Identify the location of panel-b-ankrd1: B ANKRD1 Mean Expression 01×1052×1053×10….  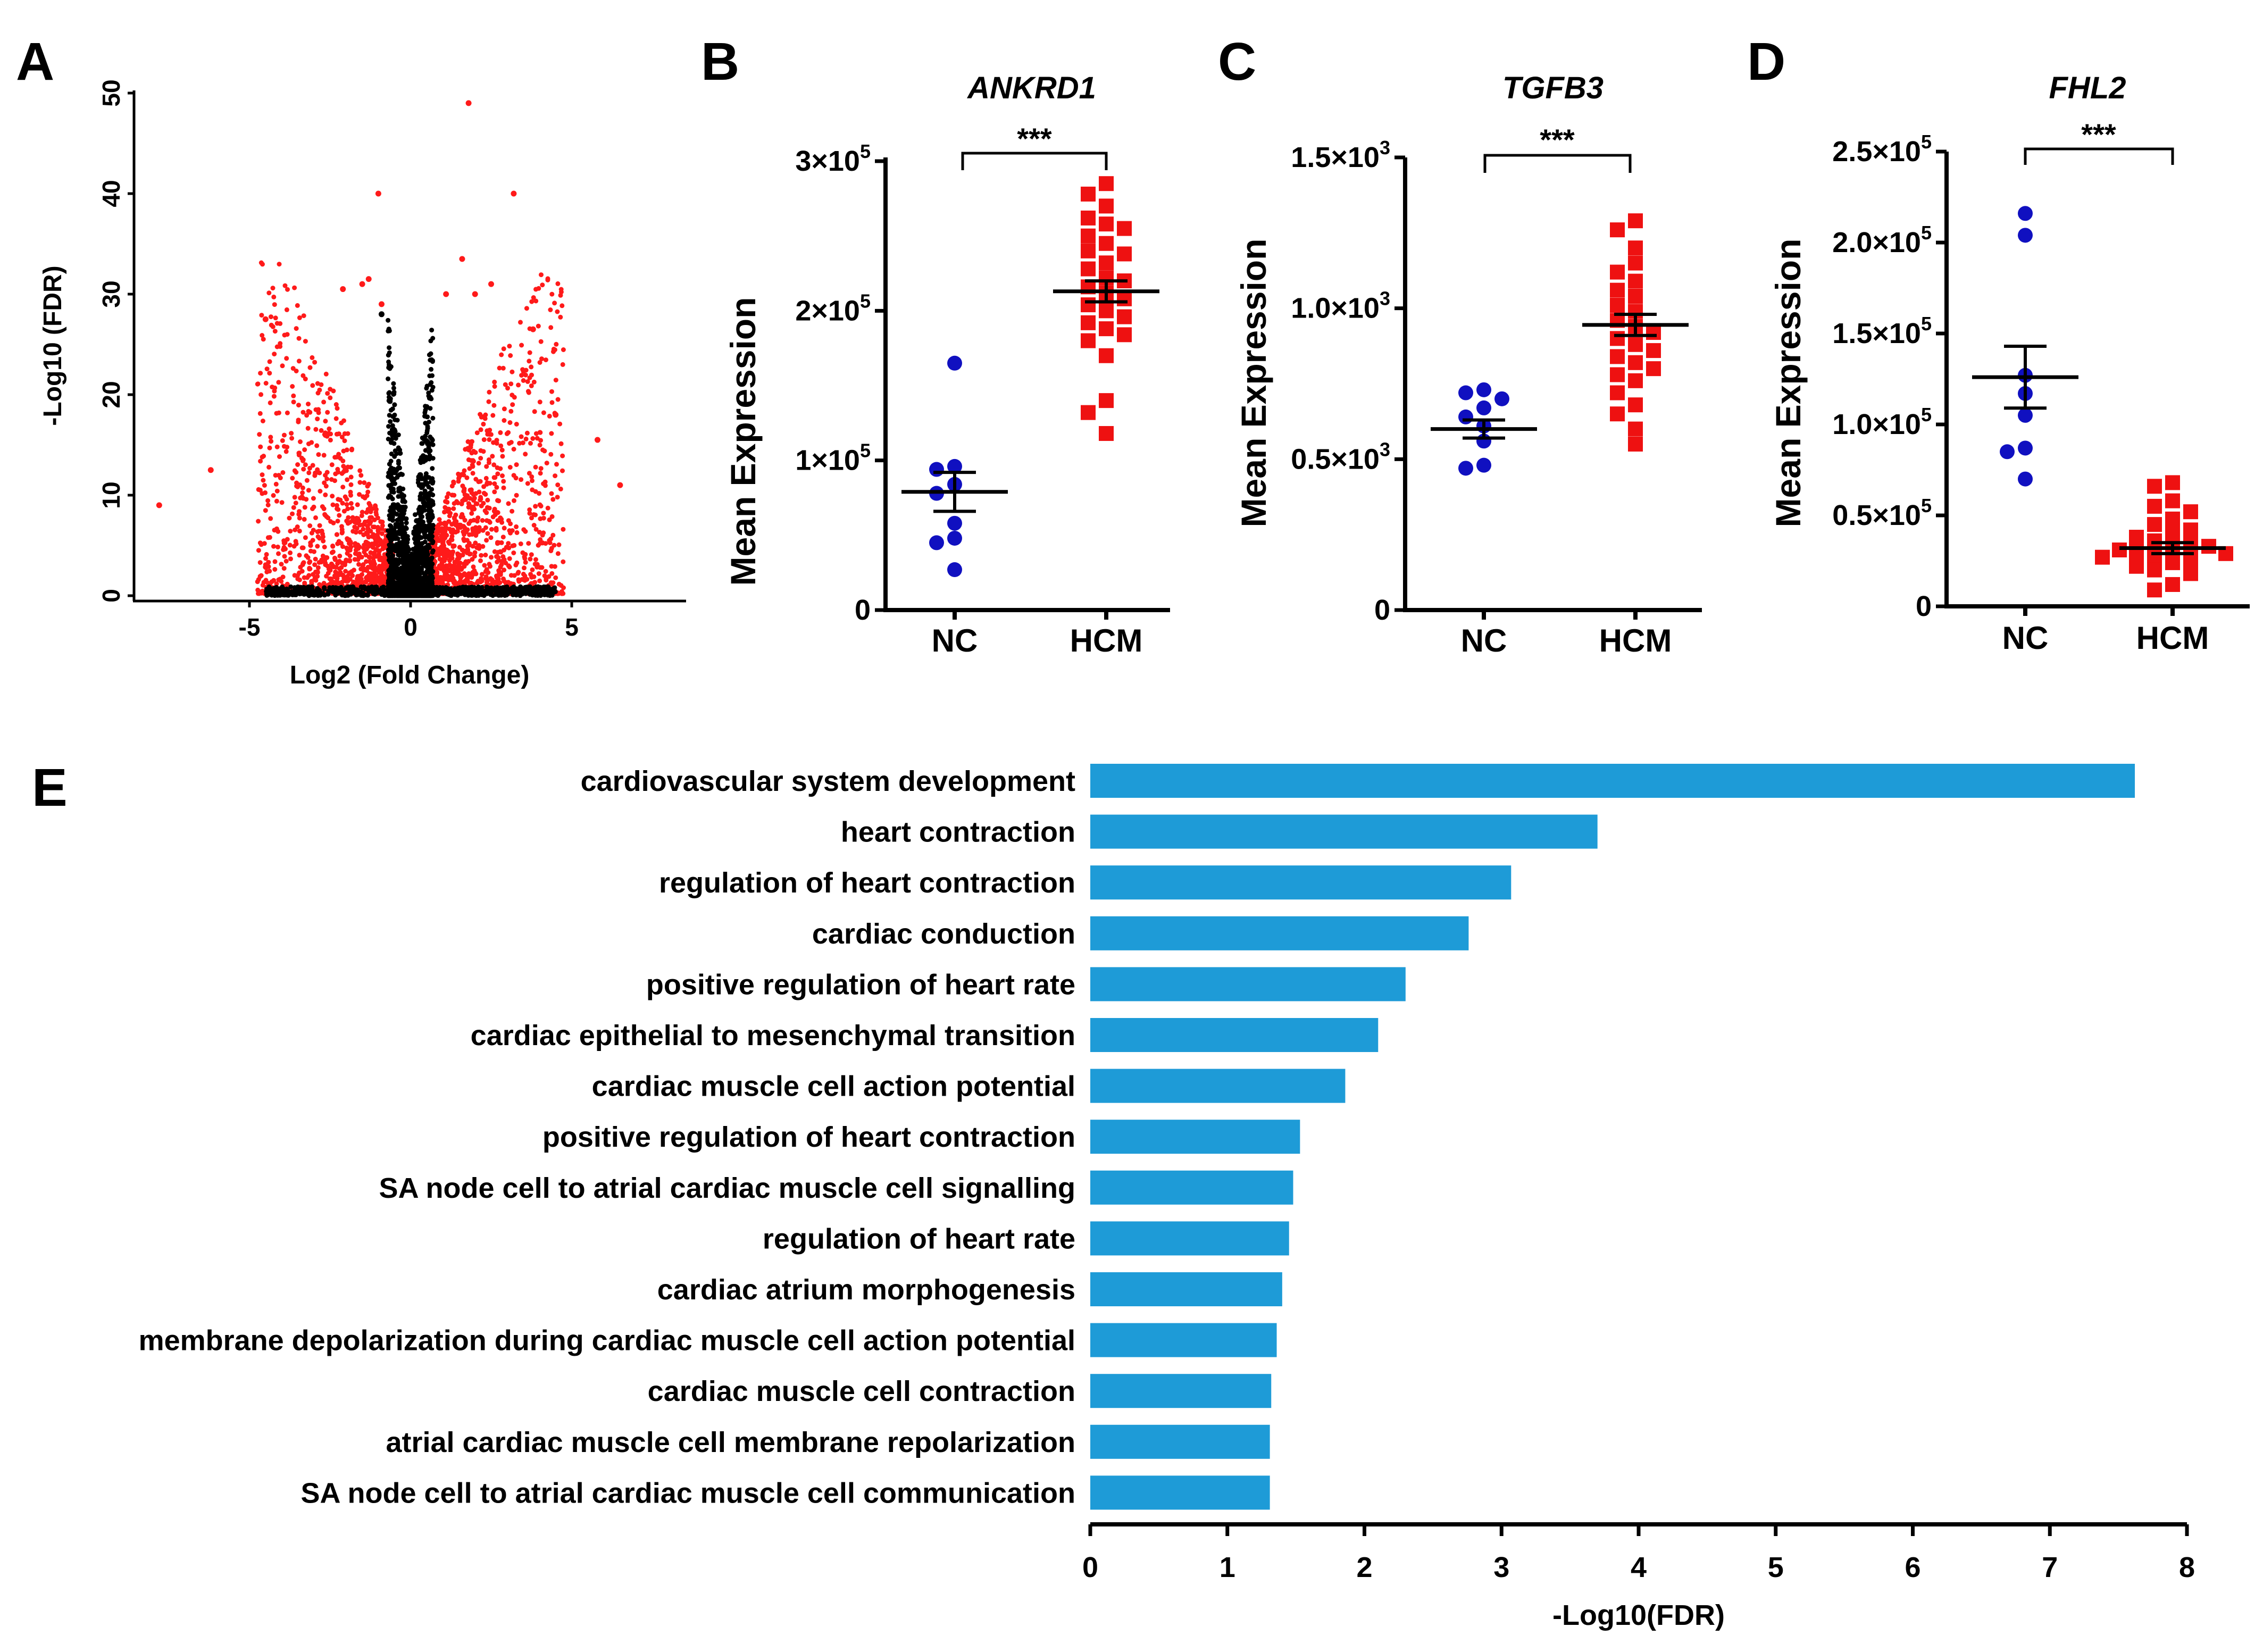
(935, 345).